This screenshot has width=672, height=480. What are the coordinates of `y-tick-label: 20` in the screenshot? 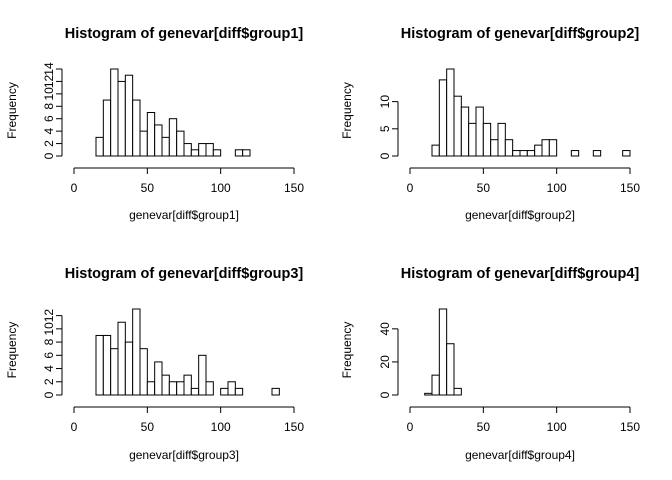 It's located at (385, 362).